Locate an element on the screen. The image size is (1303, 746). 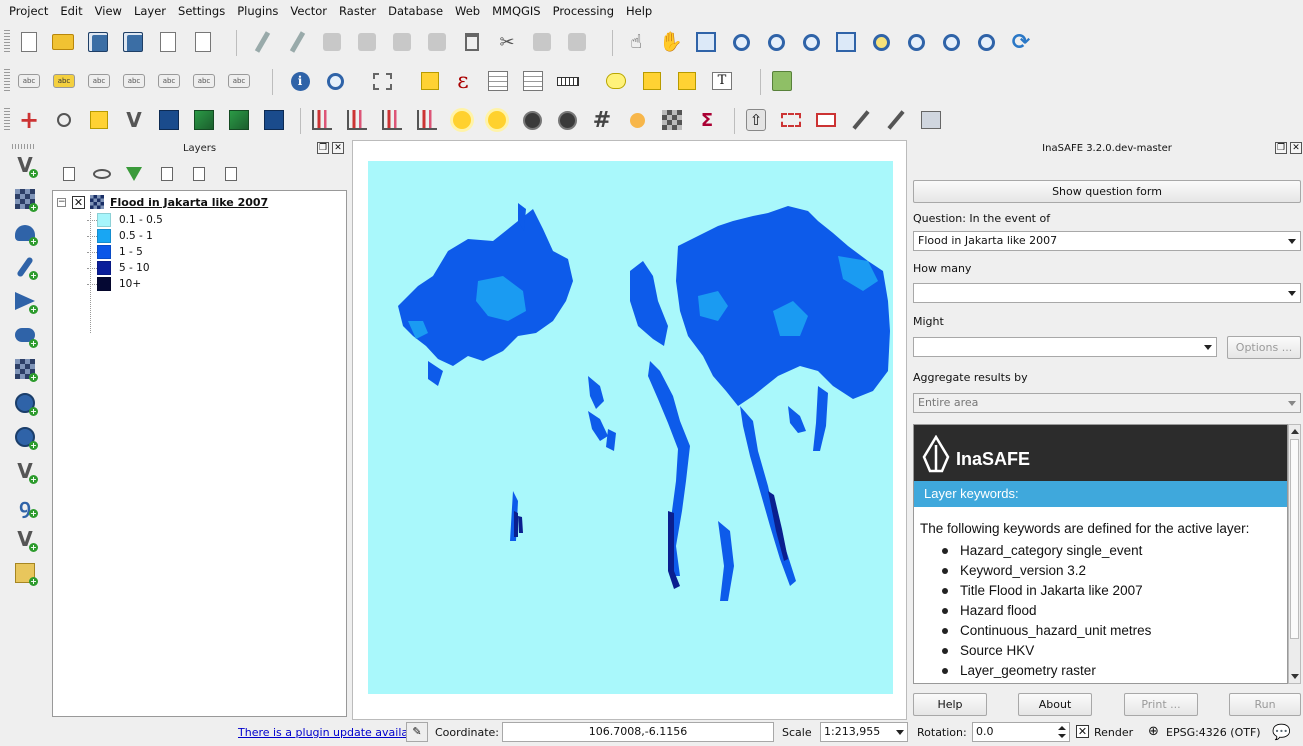
add-oracle-layer-icon: + is located at coordinates (25, 369).